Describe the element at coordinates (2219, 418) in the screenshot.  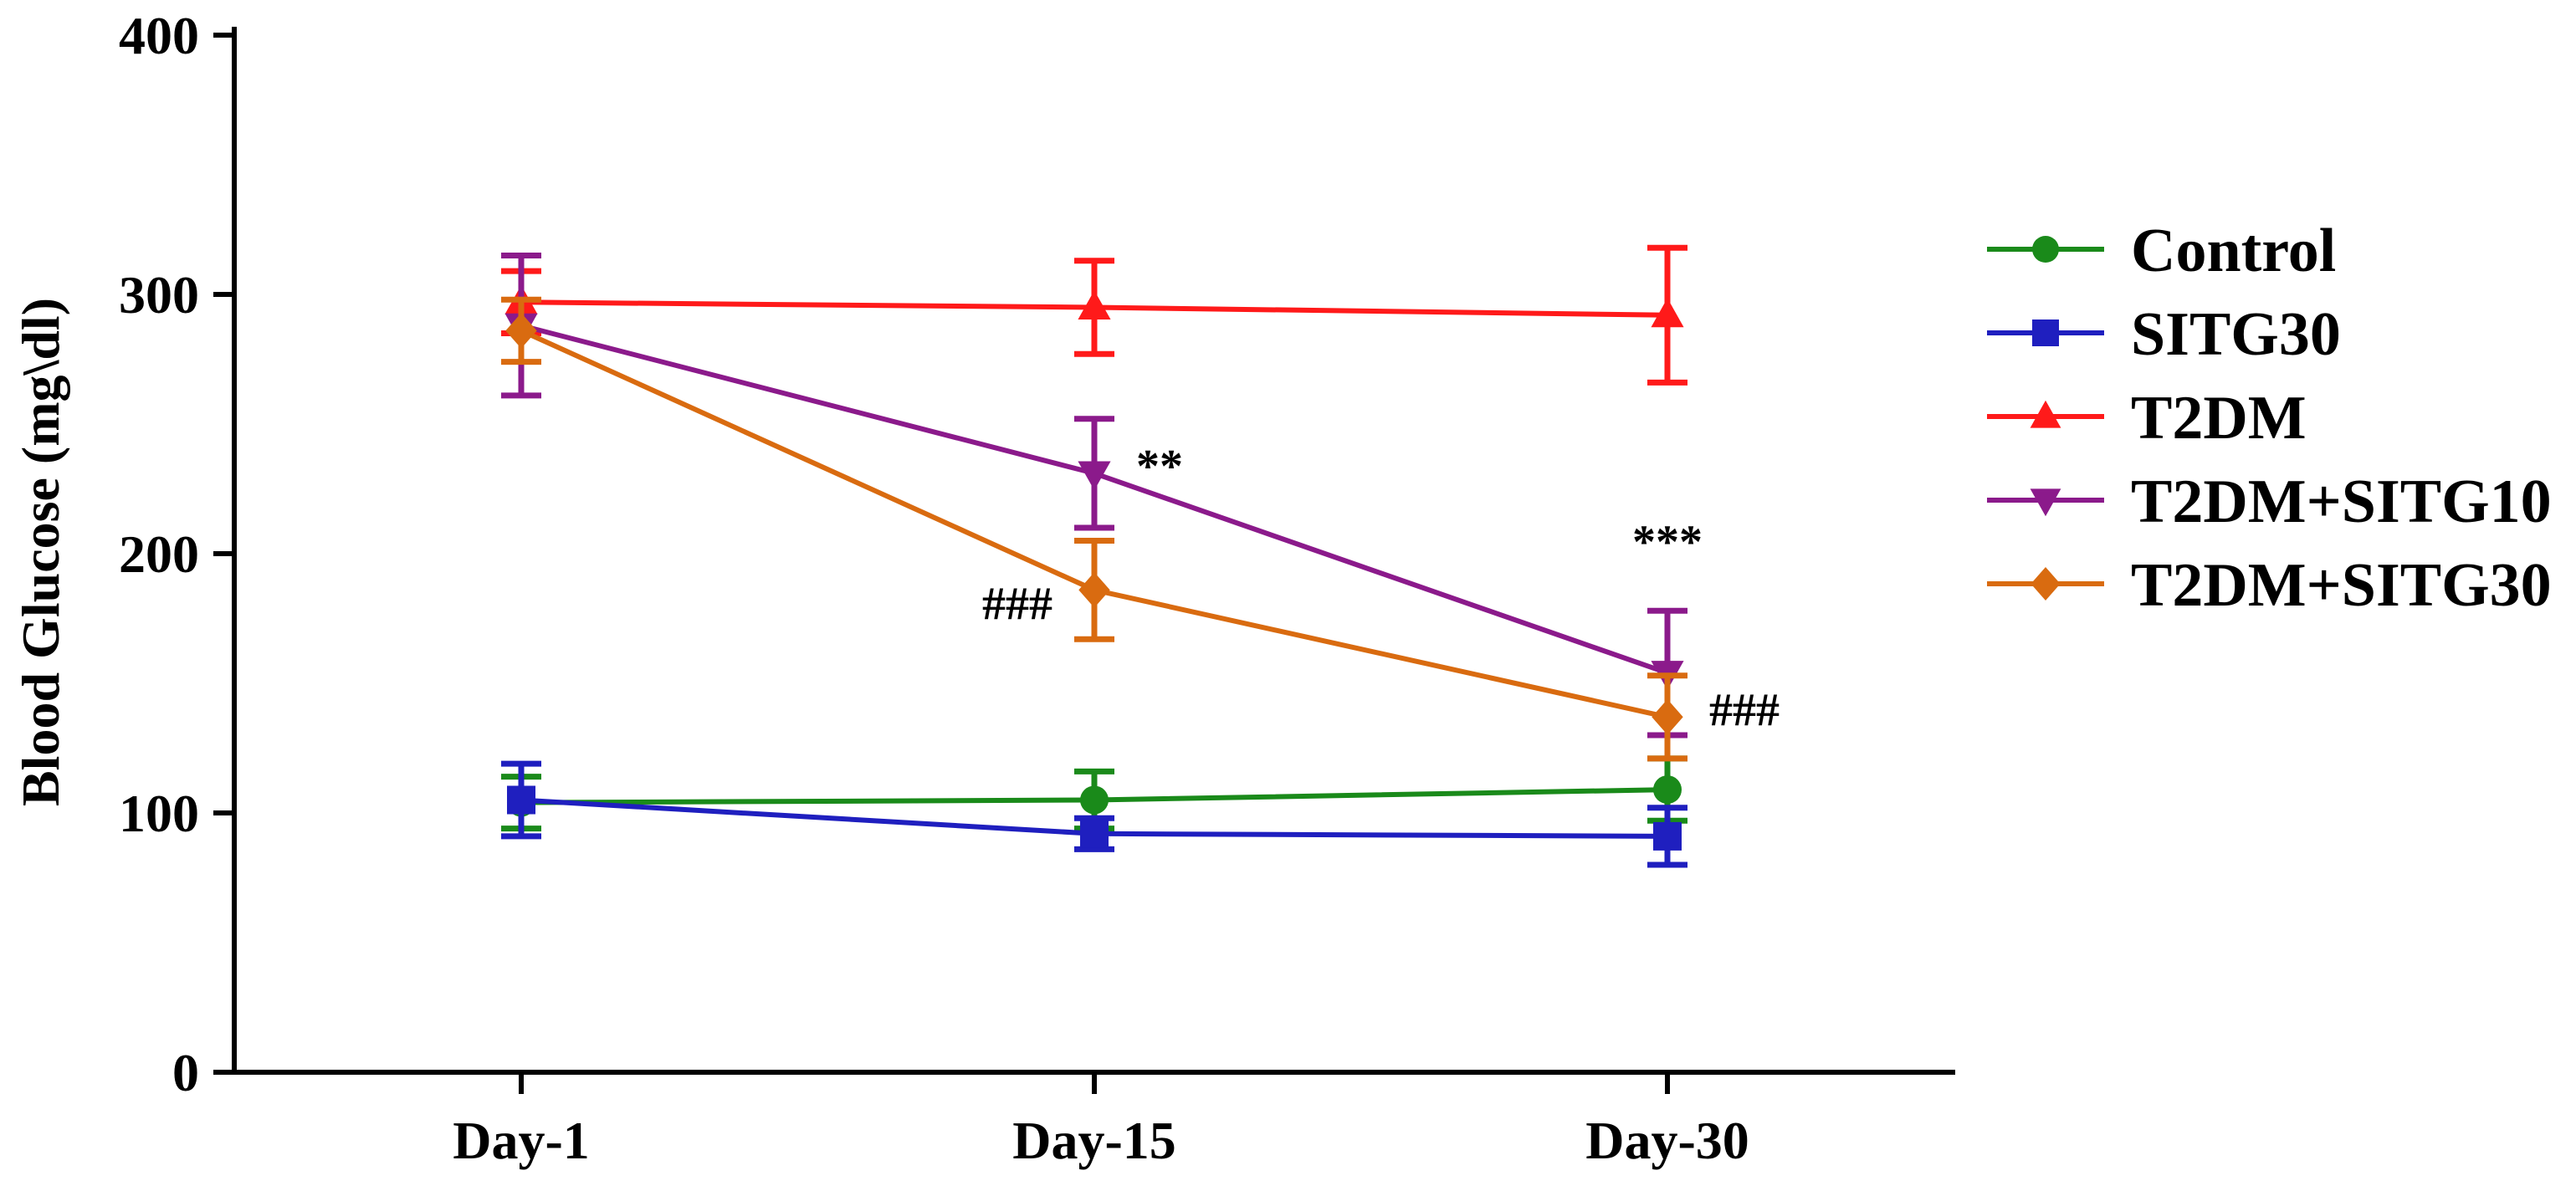
I see `legend-label: T2DM` at that location.